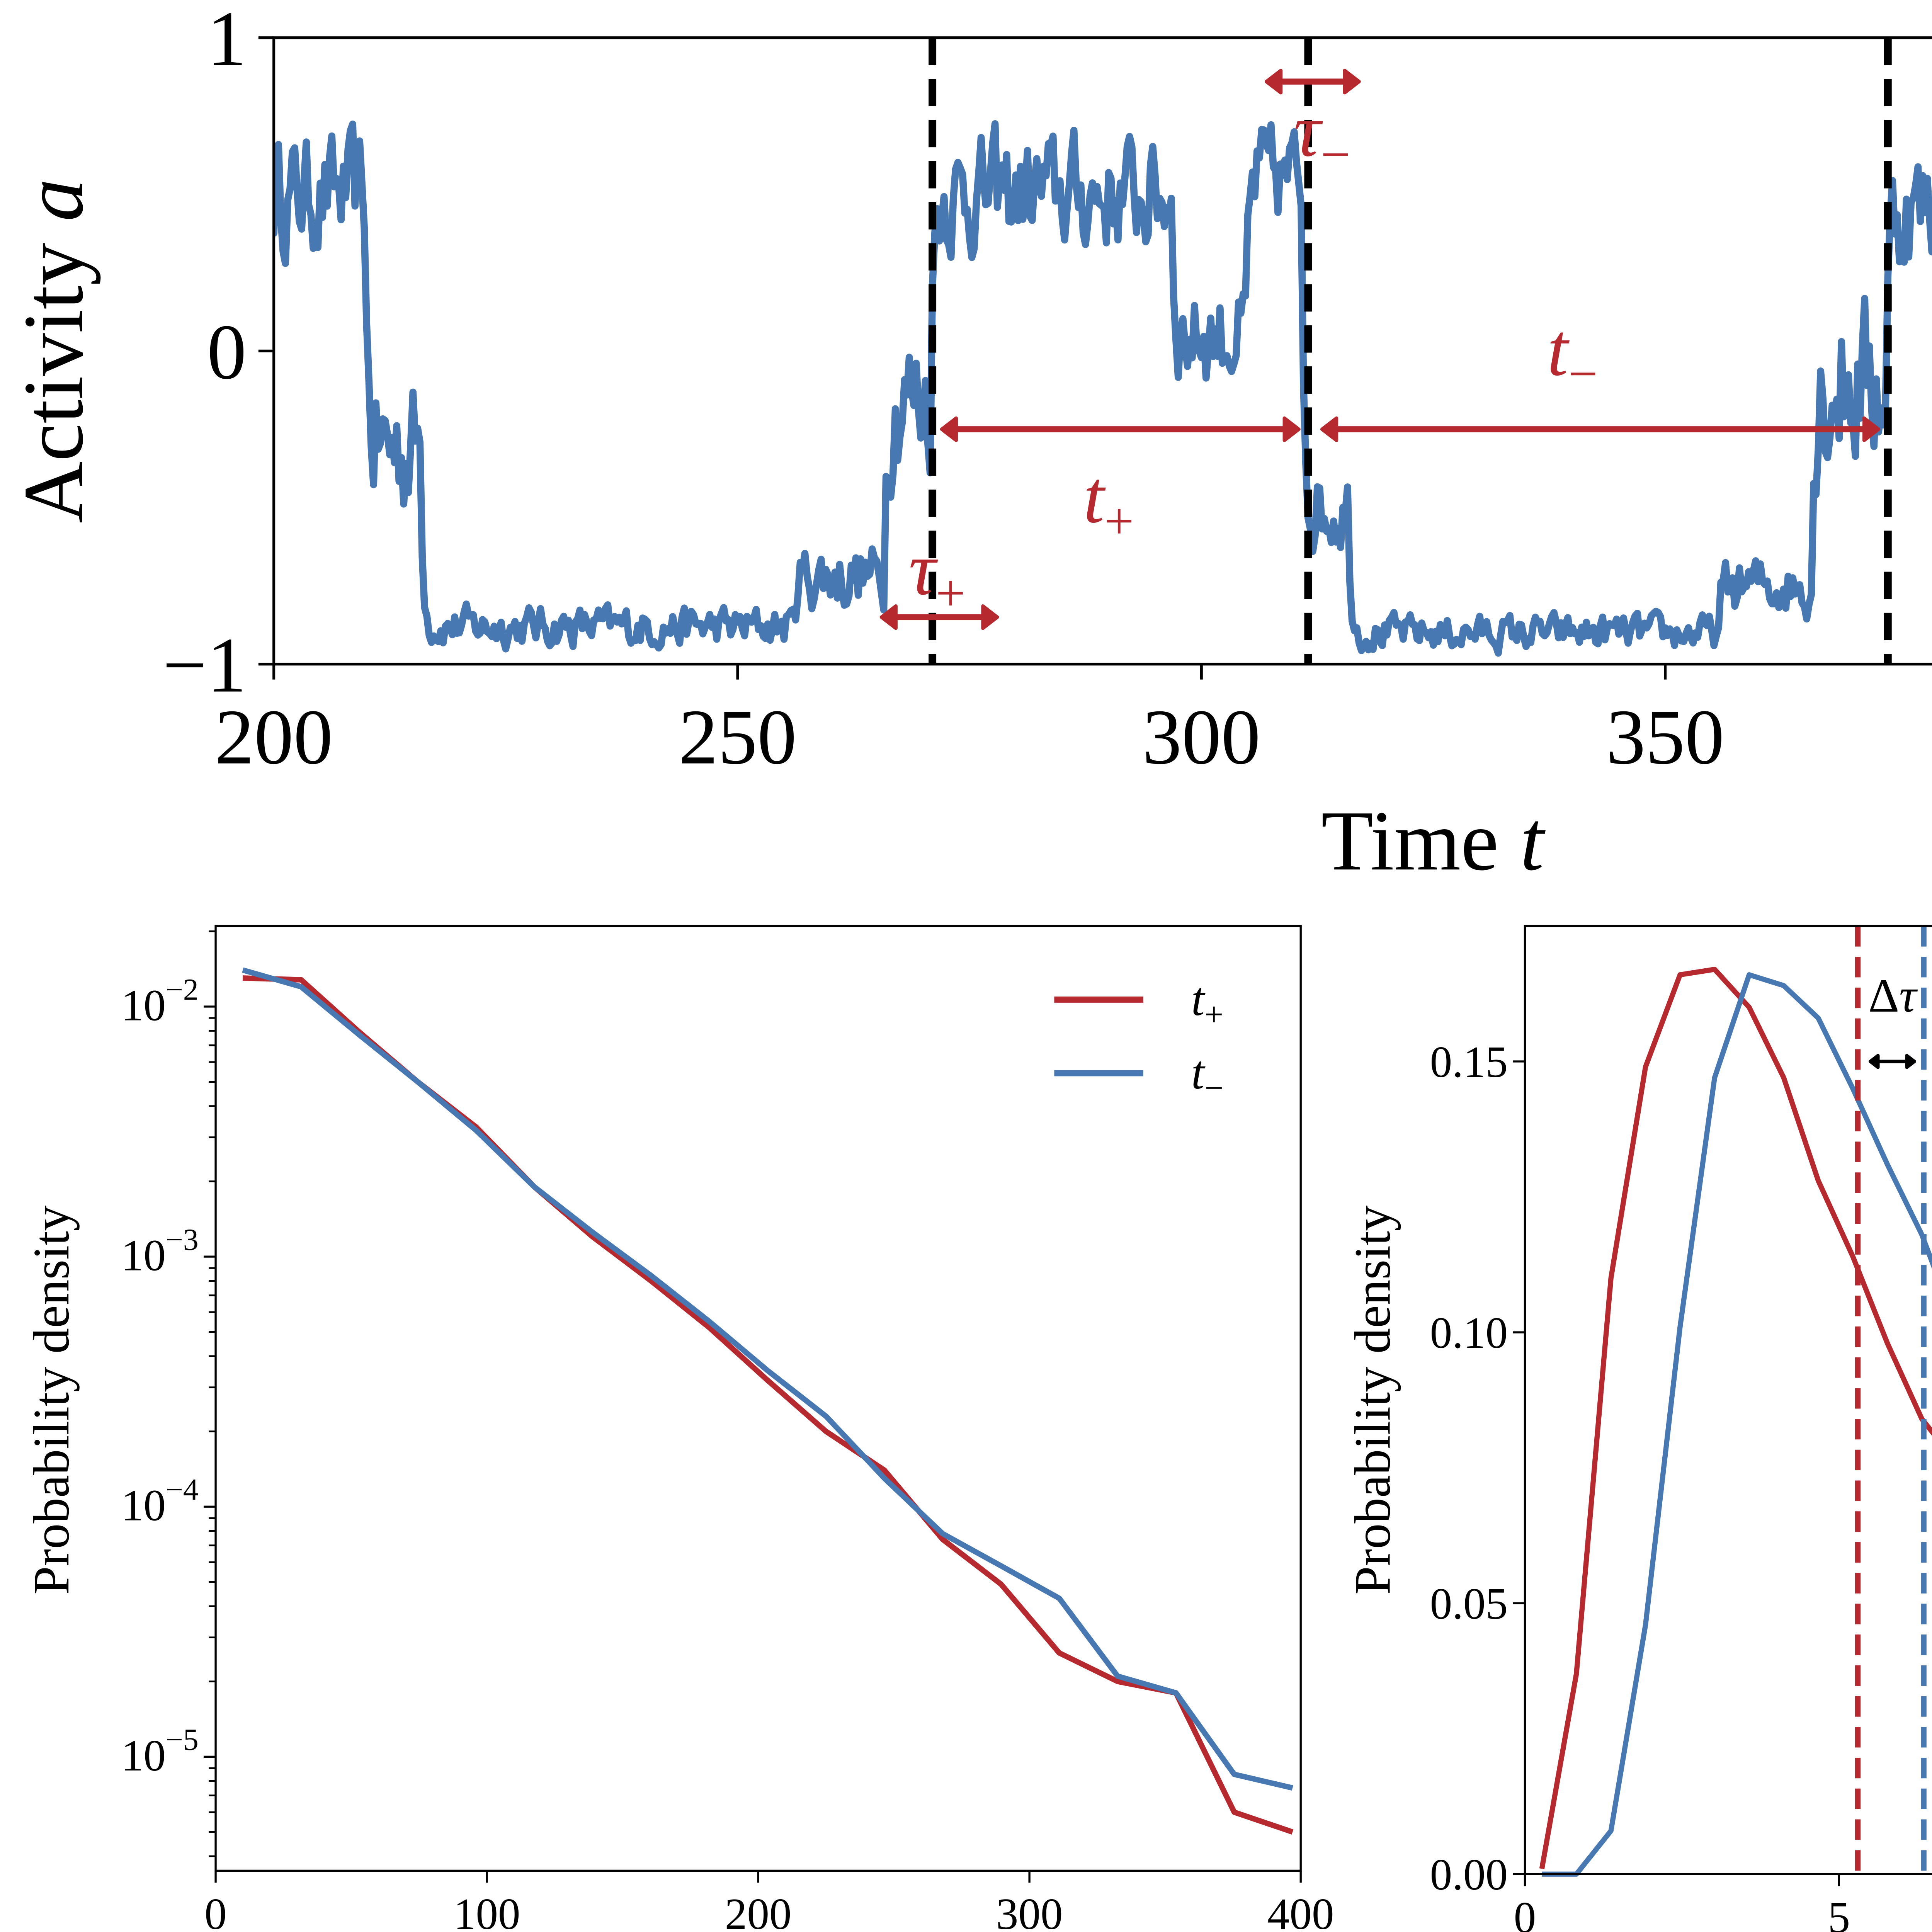 This screenshot has height=1932, width=1932. What do you see at coordinates (1119, 521) in the screenshot?
I see `annotation-label-0-sub: +` at bounding box center [1119, 521].